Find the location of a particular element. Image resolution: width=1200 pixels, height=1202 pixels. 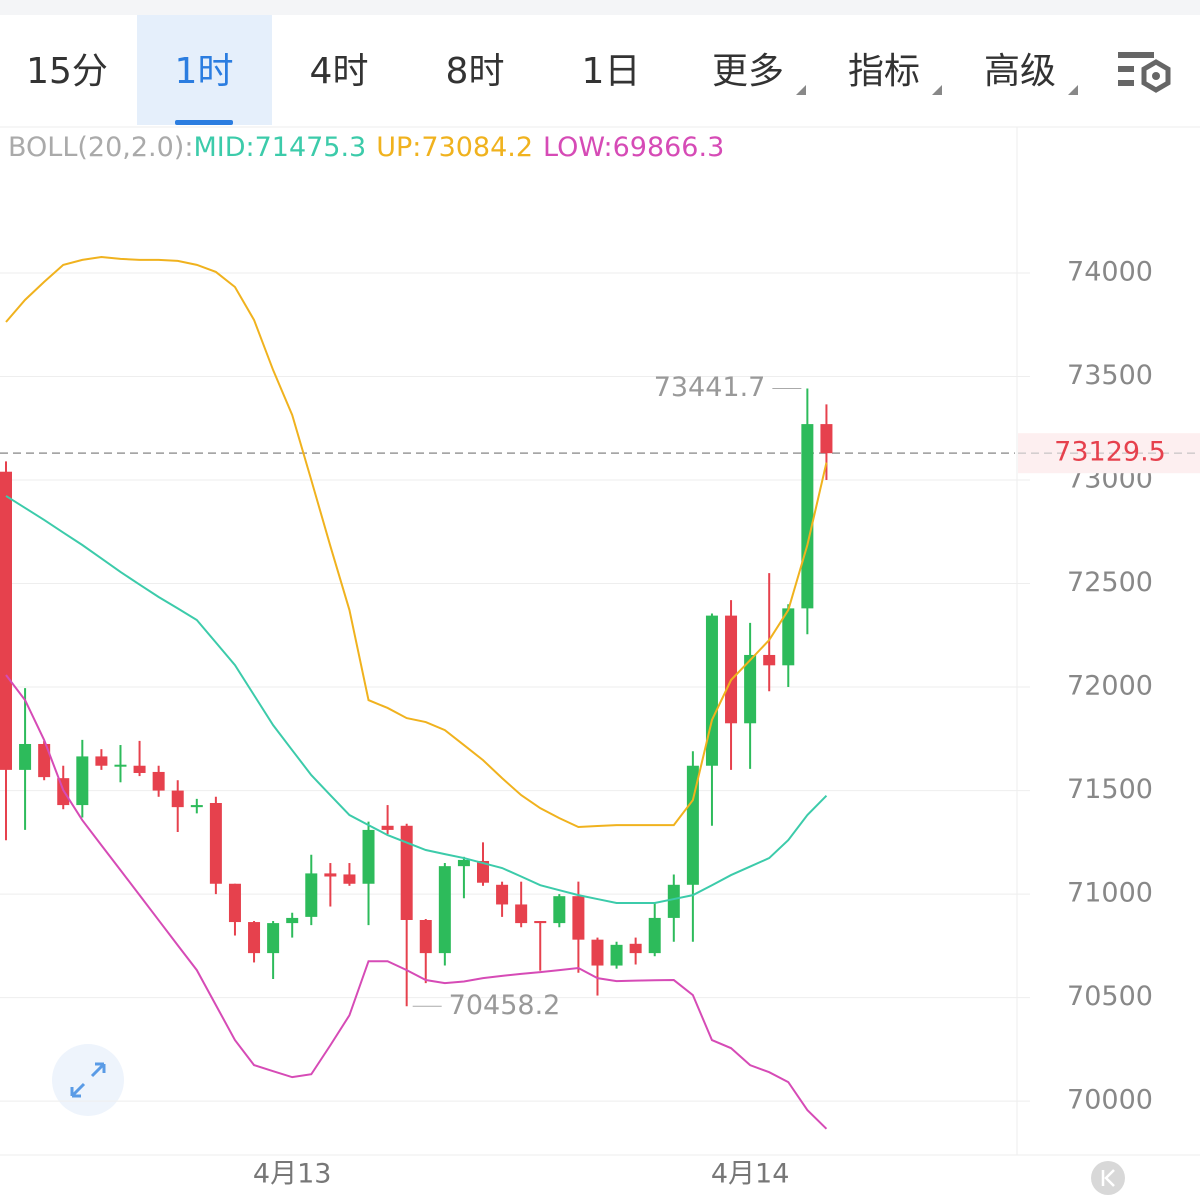

dropdown-arrows is located at coordinates (937, 90).